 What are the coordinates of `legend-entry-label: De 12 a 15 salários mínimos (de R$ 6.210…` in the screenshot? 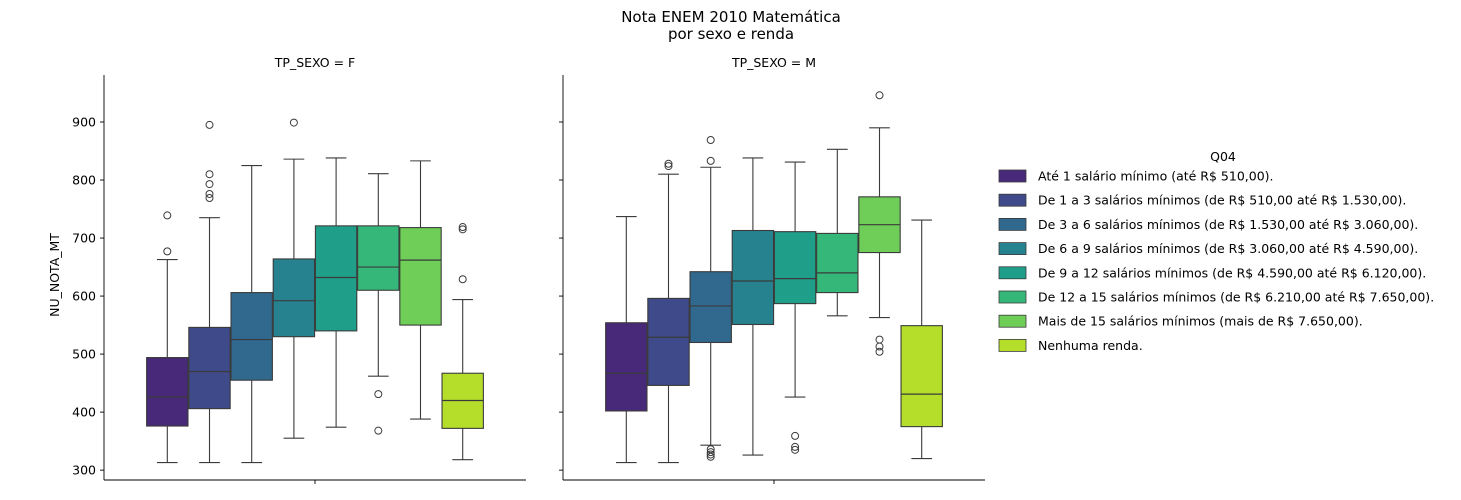 It's located at (1236, 297).